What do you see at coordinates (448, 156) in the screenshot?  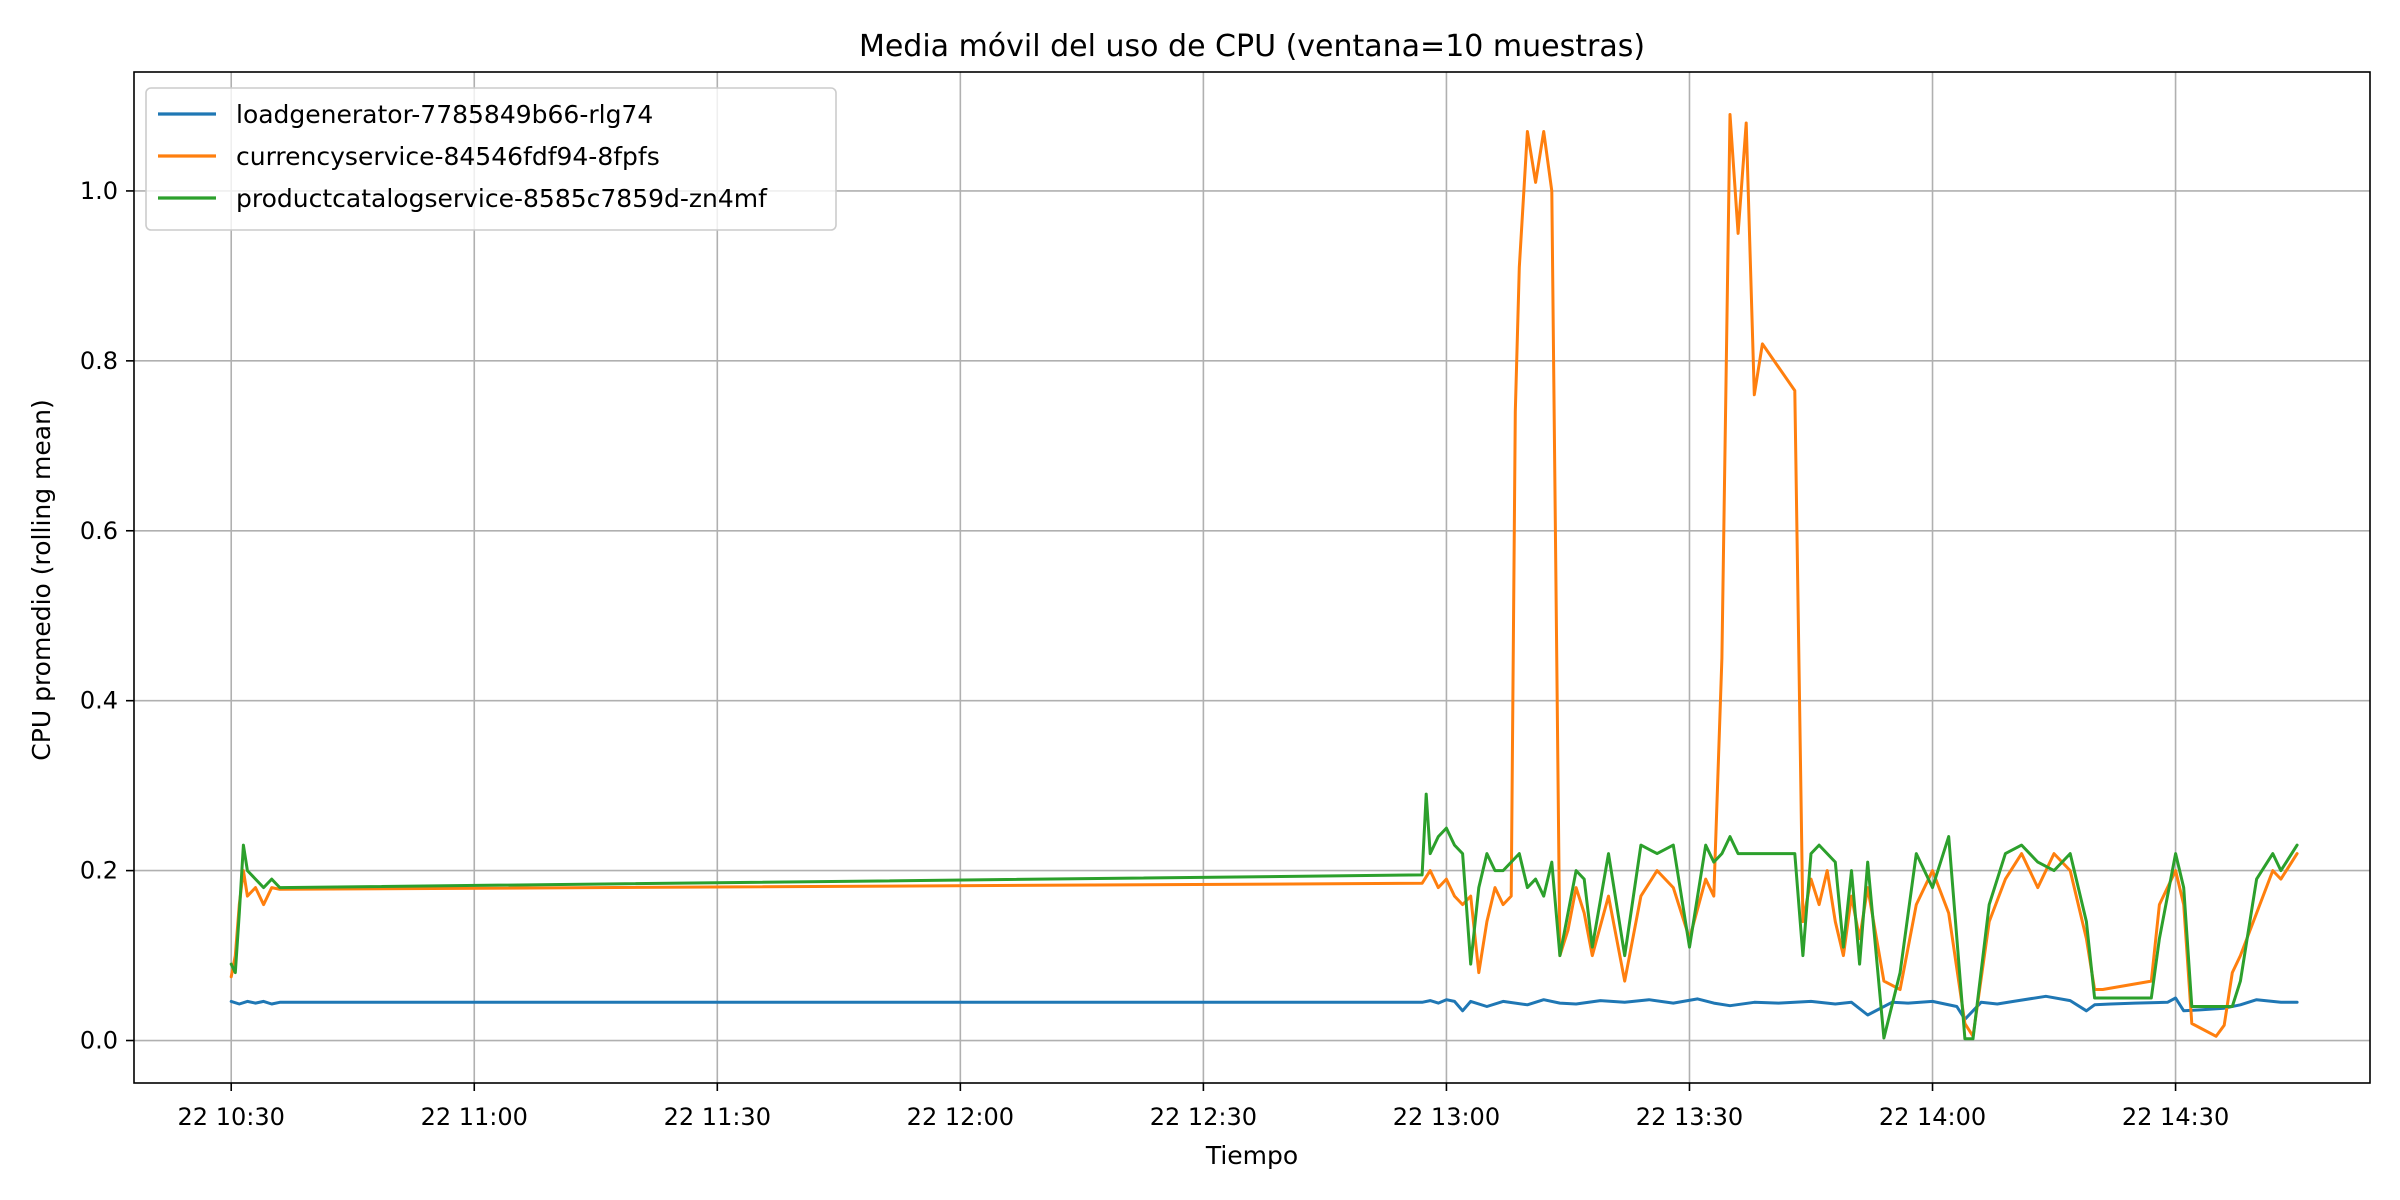 I see `legend-label: currencyservice-84546fdf94-8fpfs` at bounding box center [448, 156].